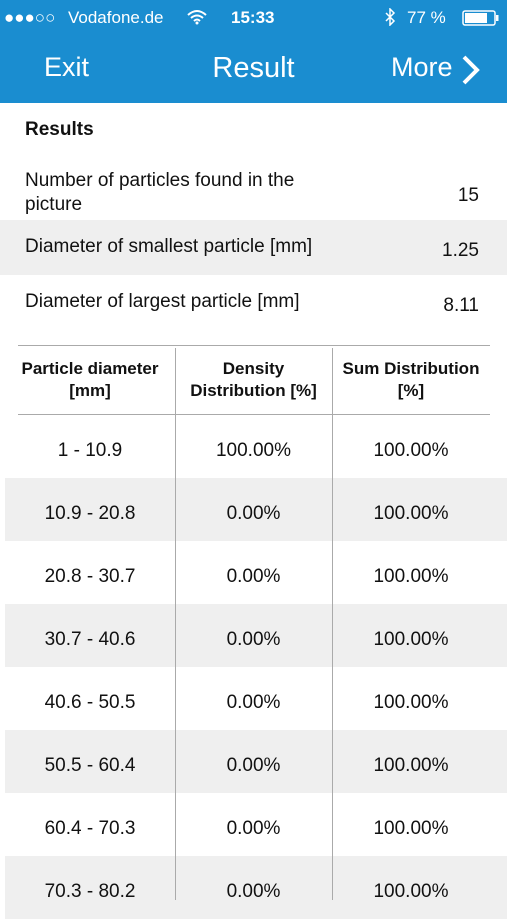 The width and height of the screenshot is (507, 919). I want to click on table-row: 70.3 - 80.2 0.00% 100.00%, so click(256, 887).